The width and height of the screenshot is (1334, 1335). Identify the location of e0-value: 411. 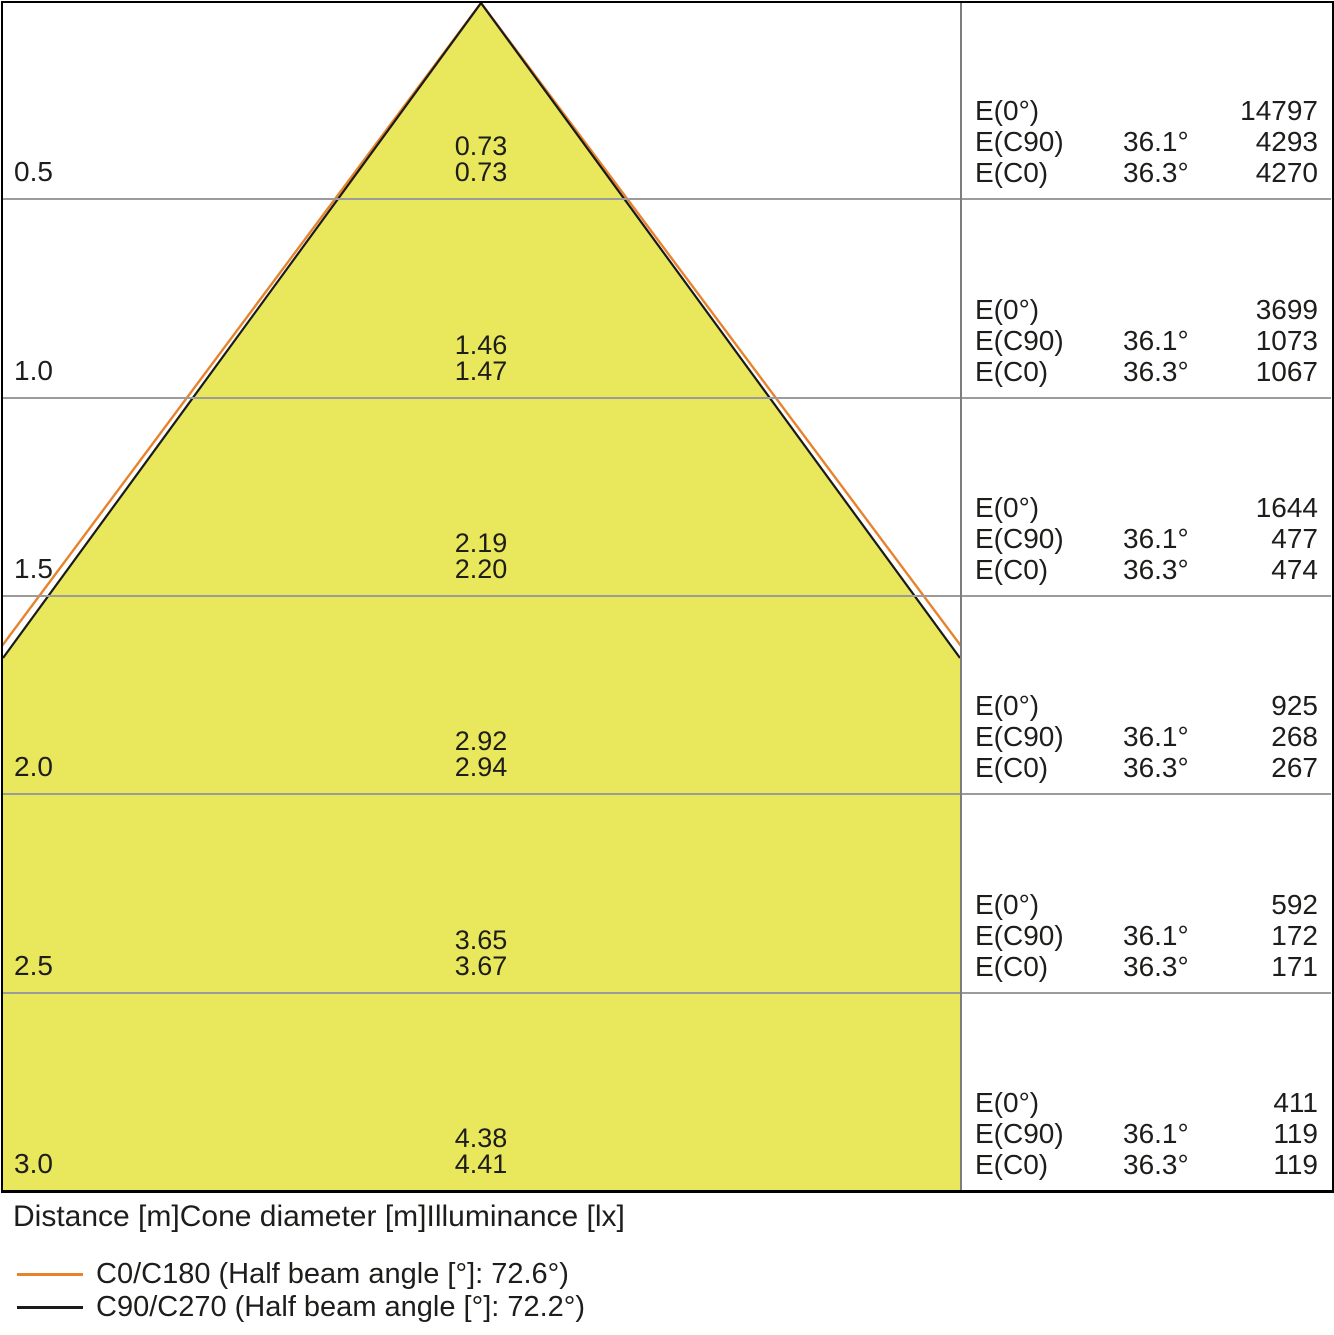
(1295, 1102).